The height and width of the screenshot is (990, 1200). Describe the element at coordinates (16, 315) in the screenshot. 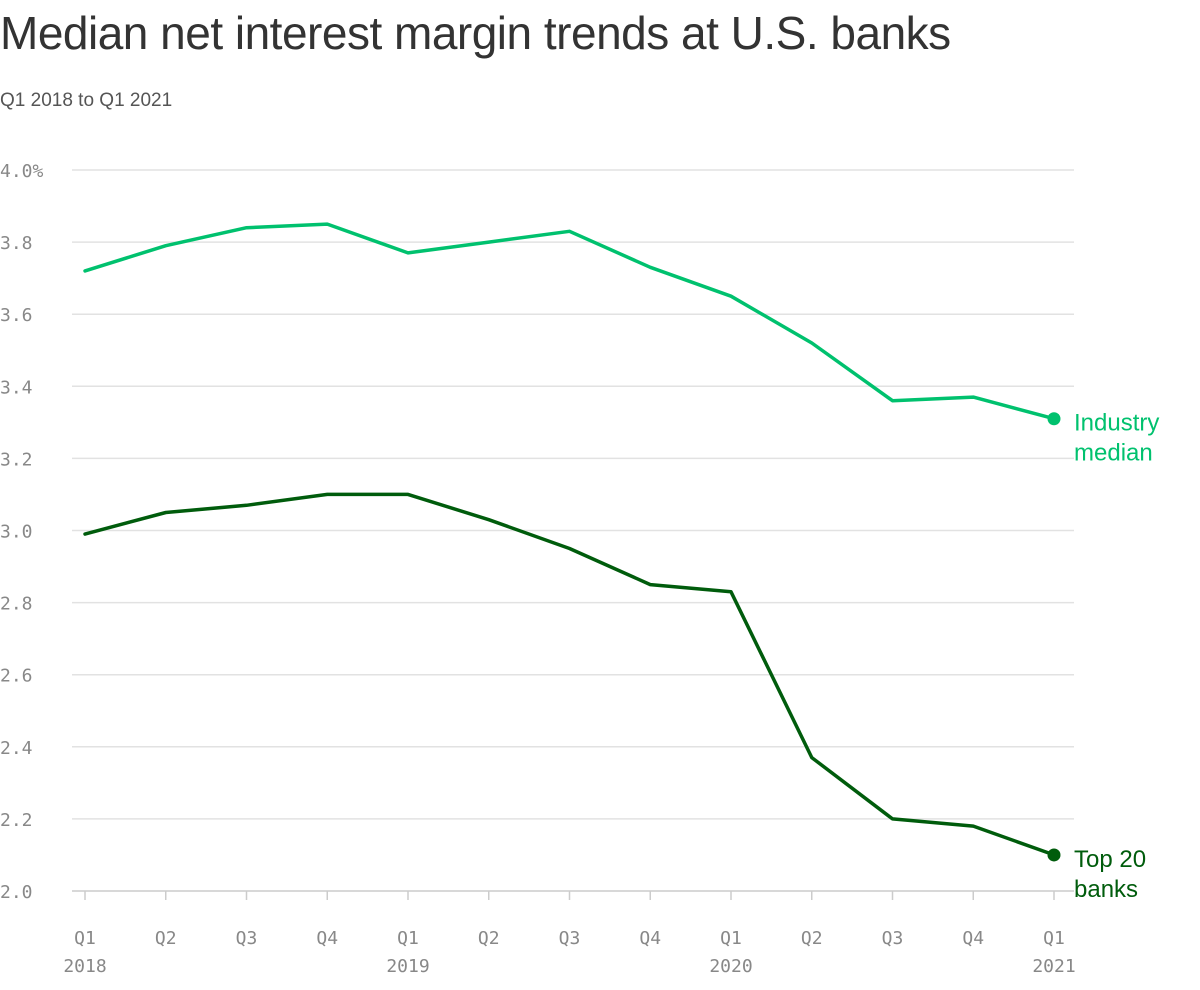

I see `y-tick-label: 3.6` at that location.